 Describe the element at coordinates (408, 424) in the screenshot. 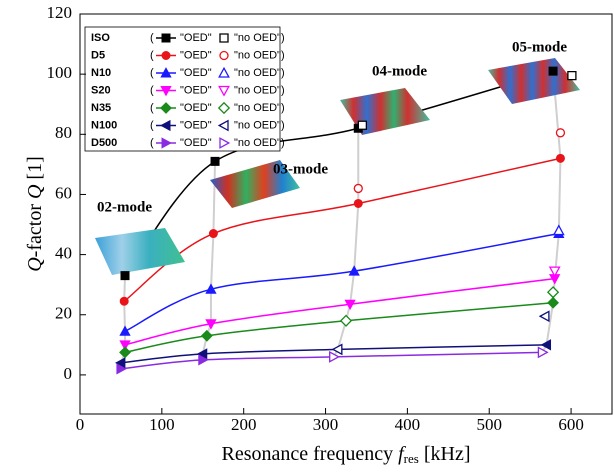

I see `x-tick-label: 400` at that location.